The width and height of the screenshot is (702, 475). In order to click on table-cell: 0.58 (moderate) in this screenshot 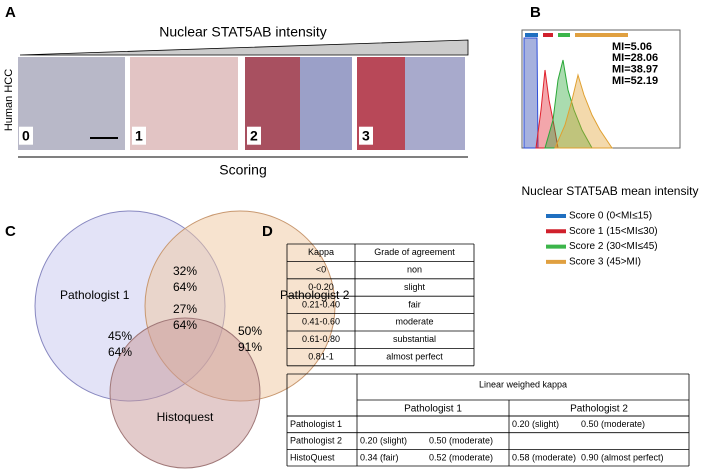, I will do `click(544, 457)`.